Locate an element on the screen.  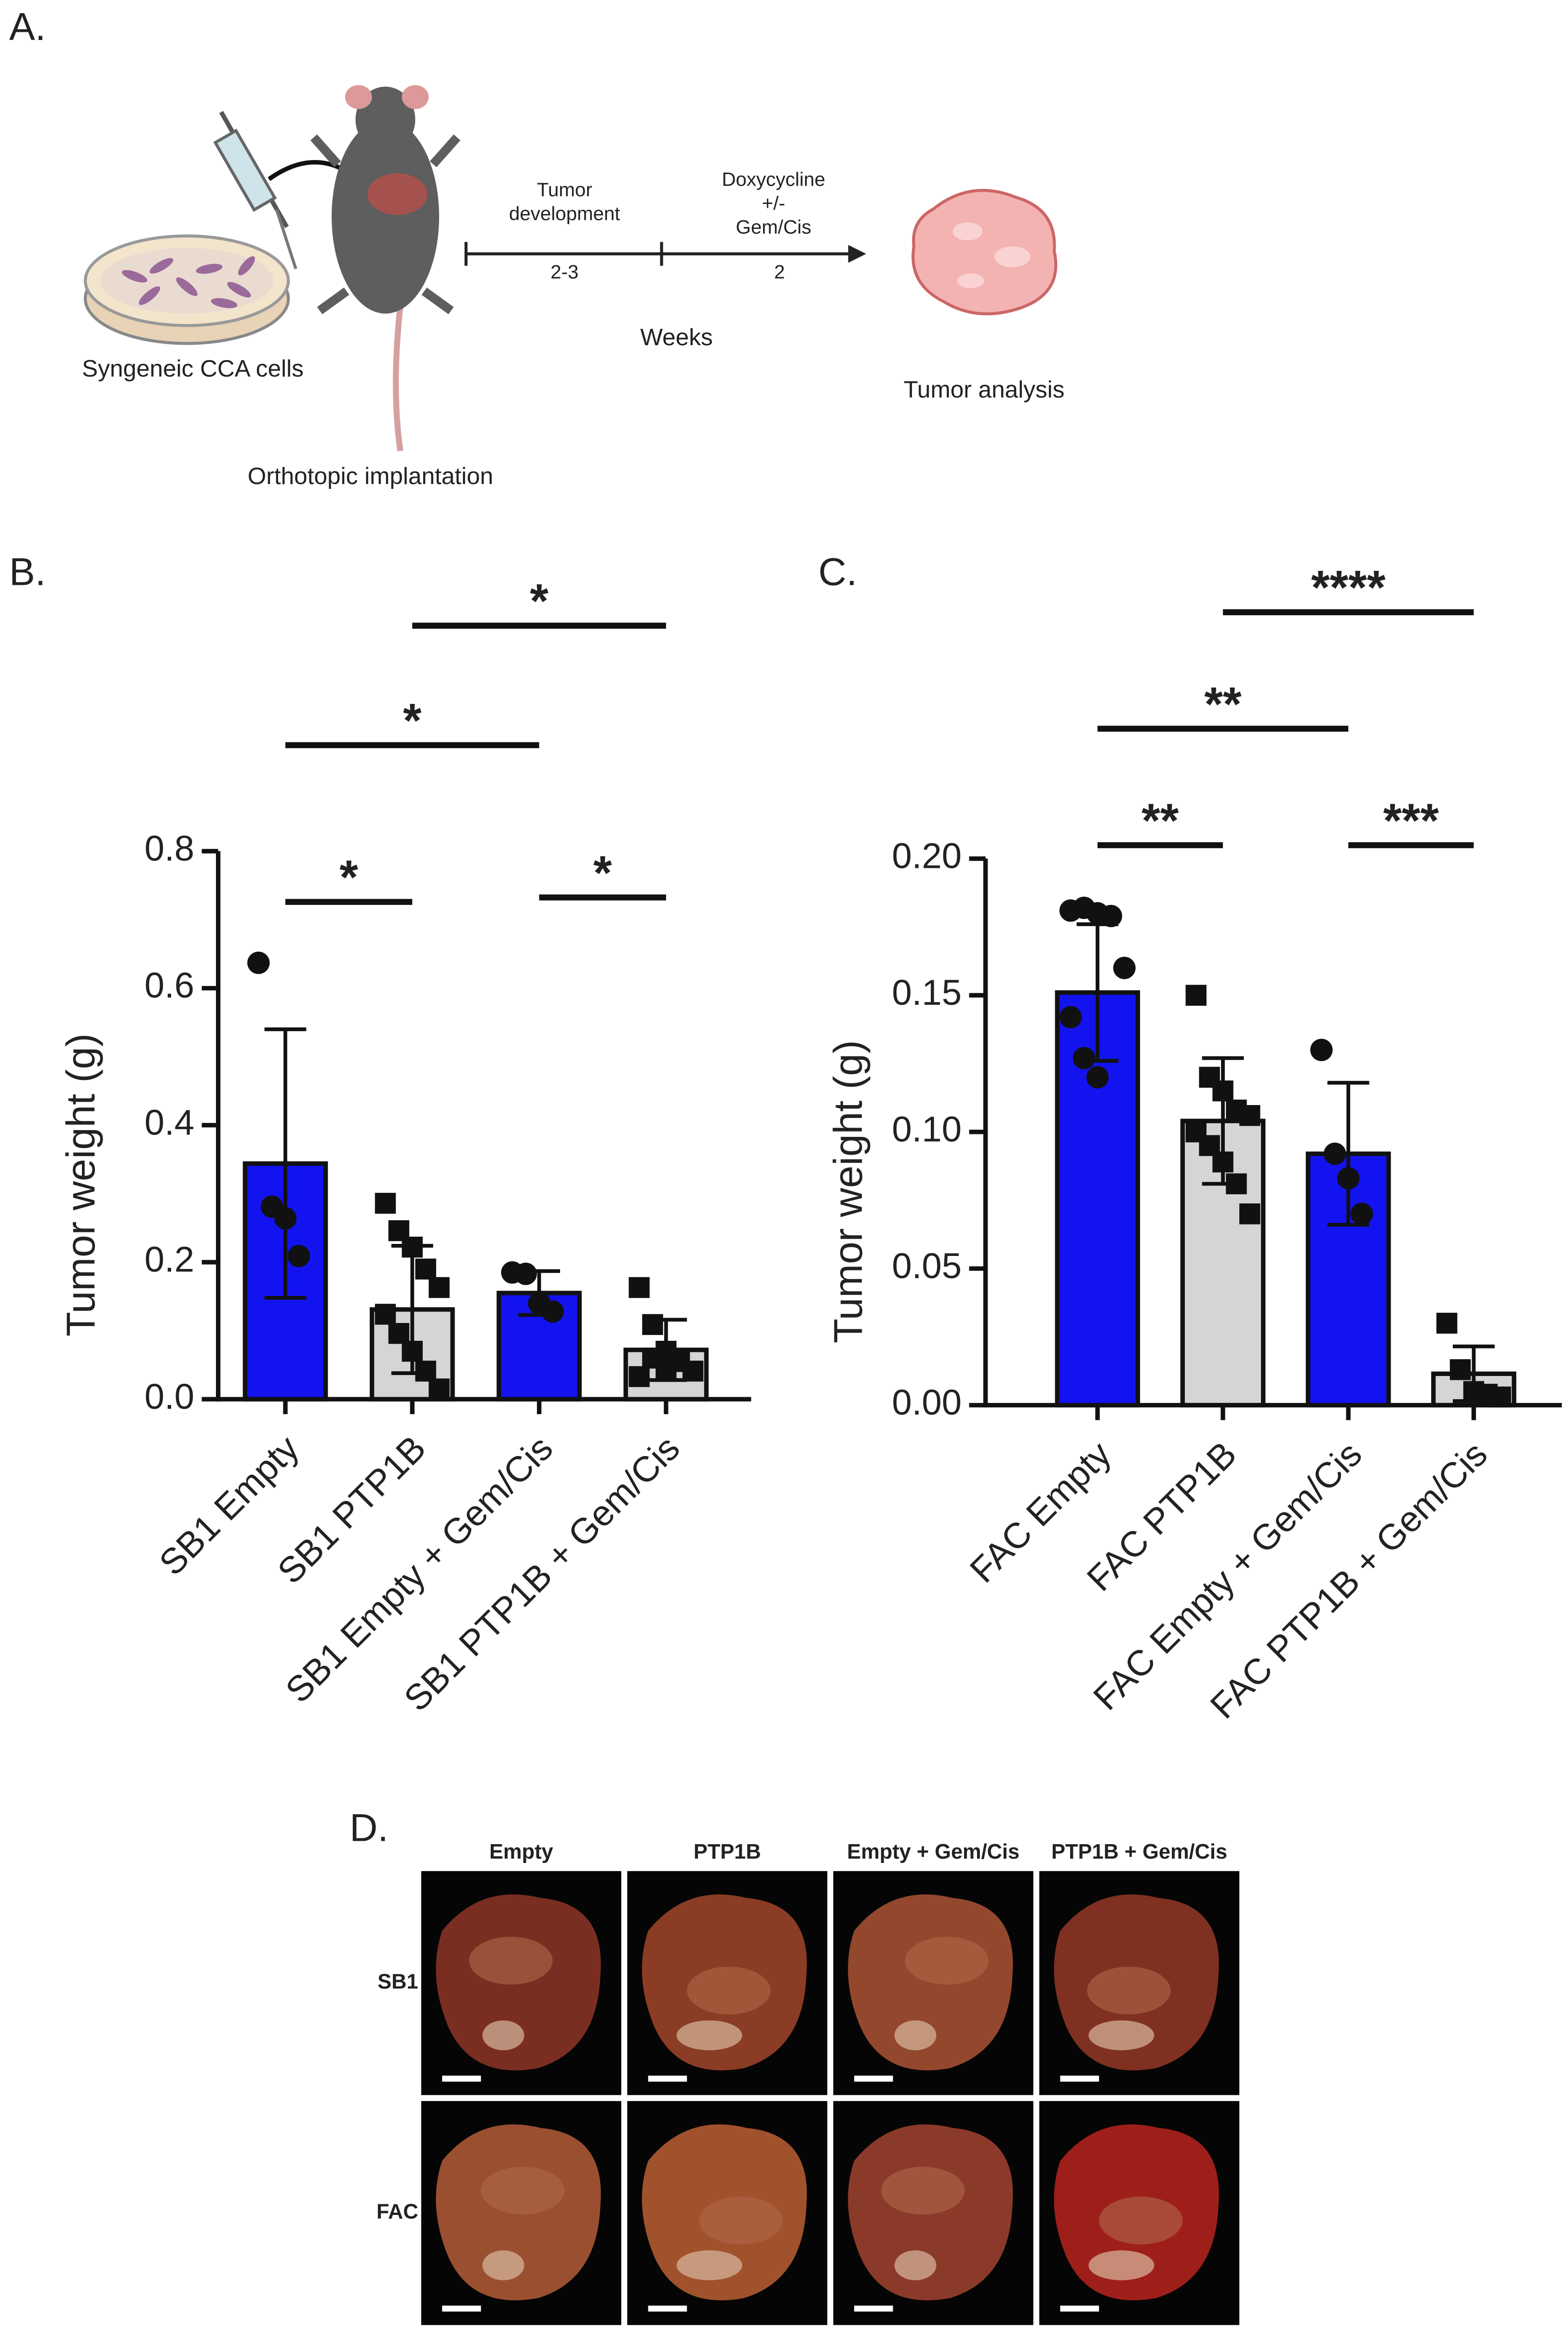
y-tick-label: 0.4 is located at coordinates (169, 1122).